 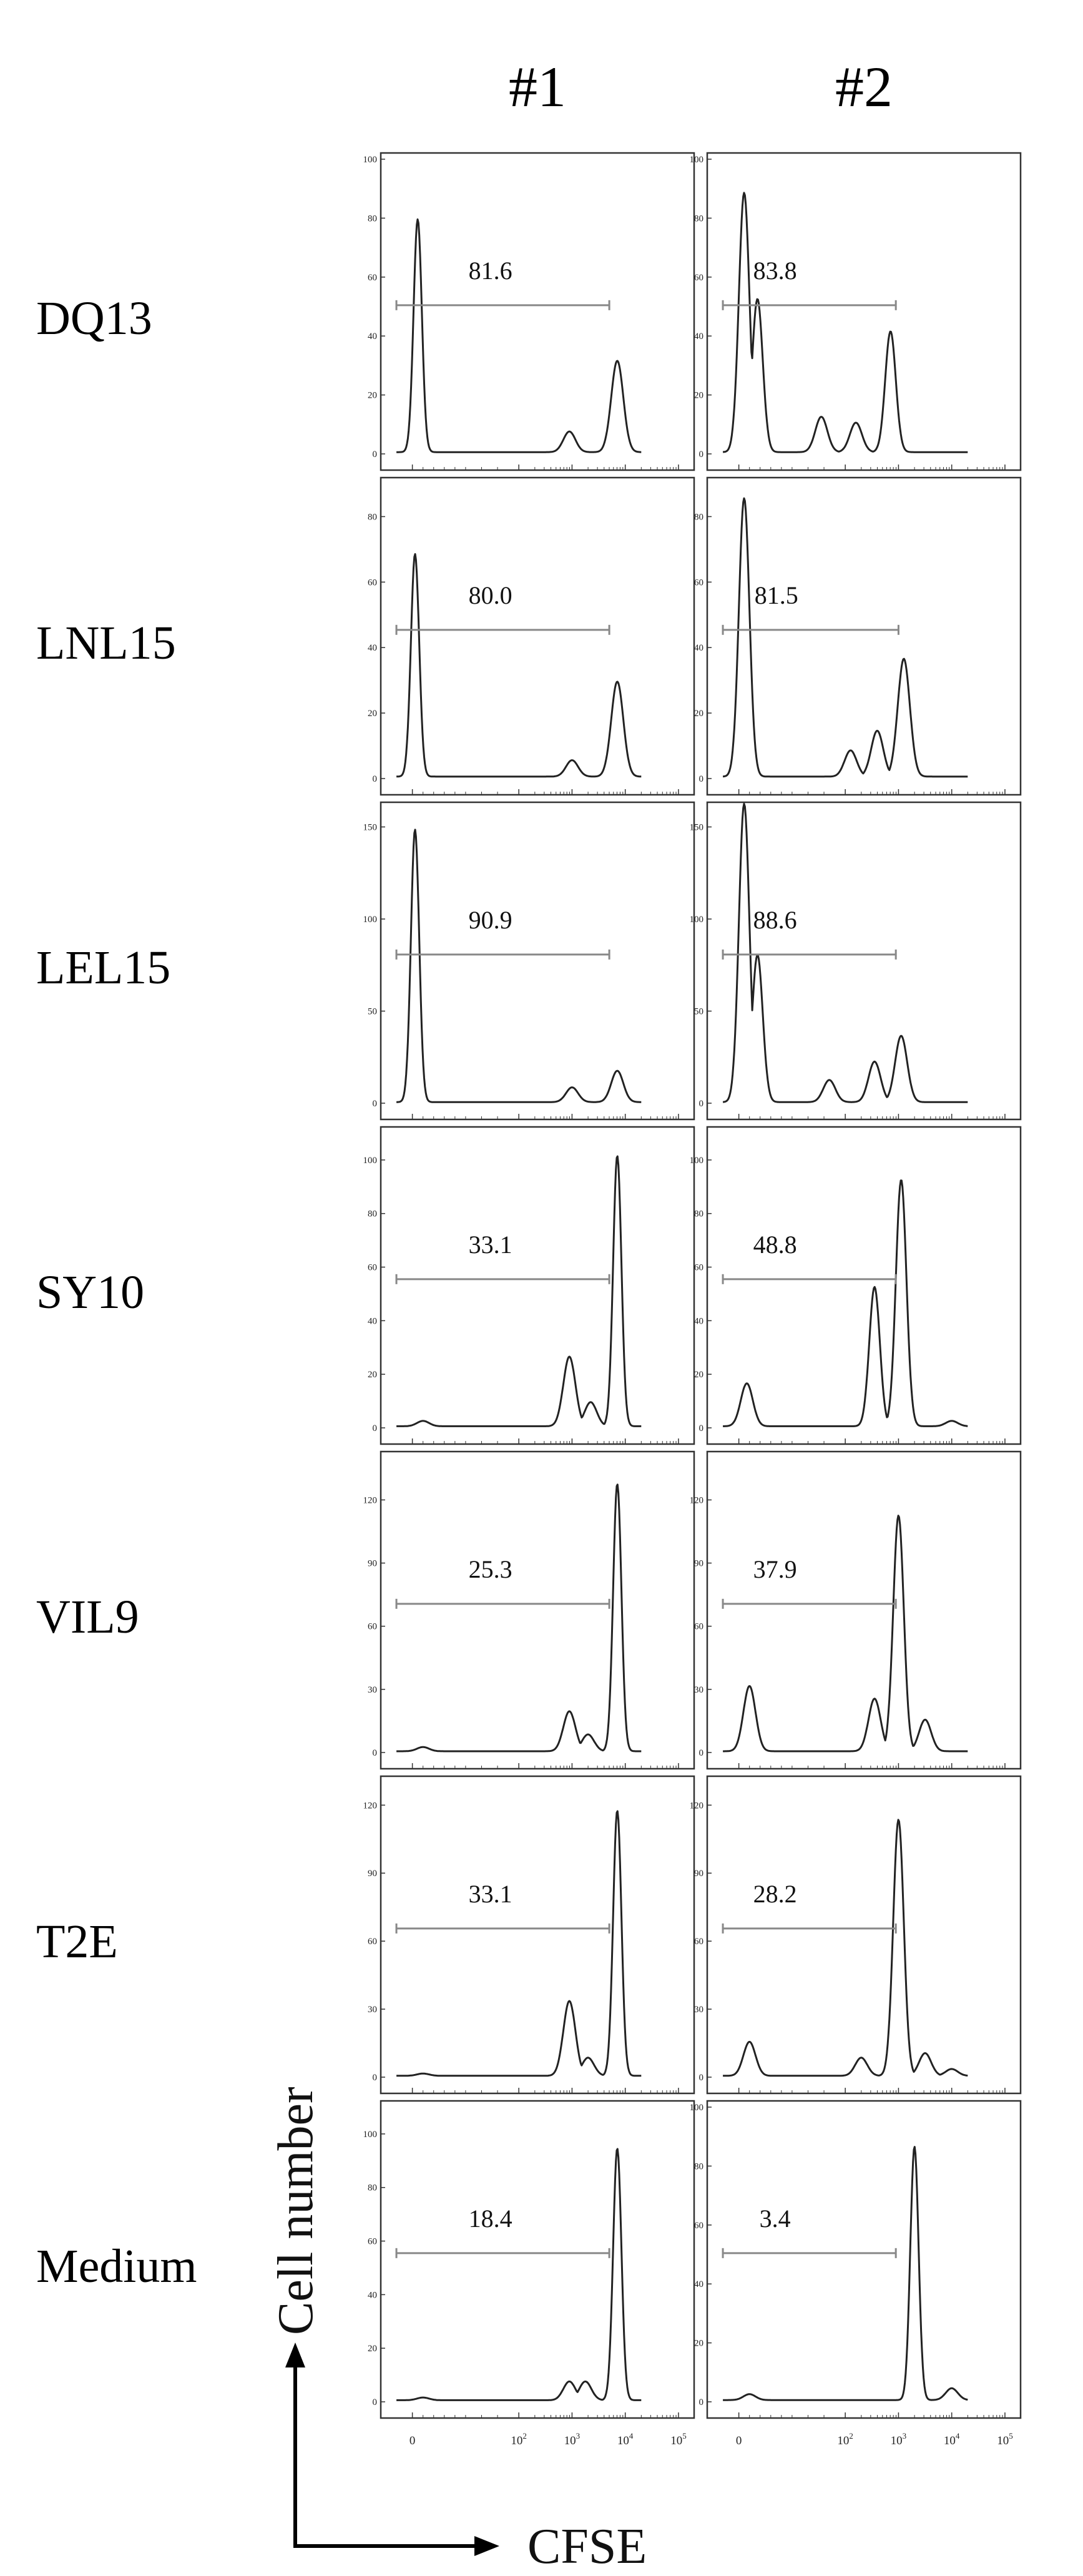 I want to click on panel-lnl15-col2-frame, so click(x=864, y=636).